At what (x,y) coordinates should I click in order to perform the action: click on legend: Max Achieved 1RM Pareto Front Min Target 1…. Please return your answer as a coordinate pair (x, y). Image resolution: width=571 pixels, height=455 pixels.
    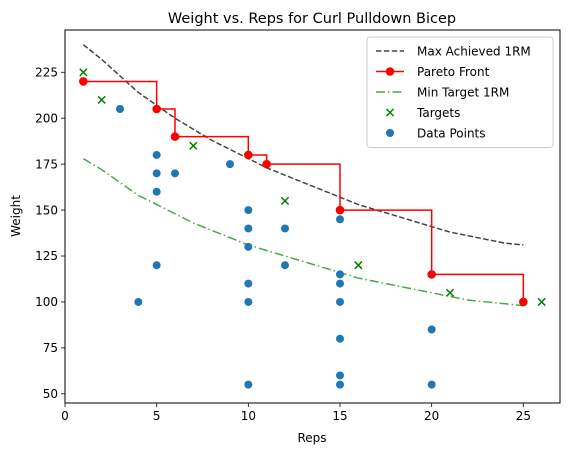
    Looking at the image, I should click on (460, 92).